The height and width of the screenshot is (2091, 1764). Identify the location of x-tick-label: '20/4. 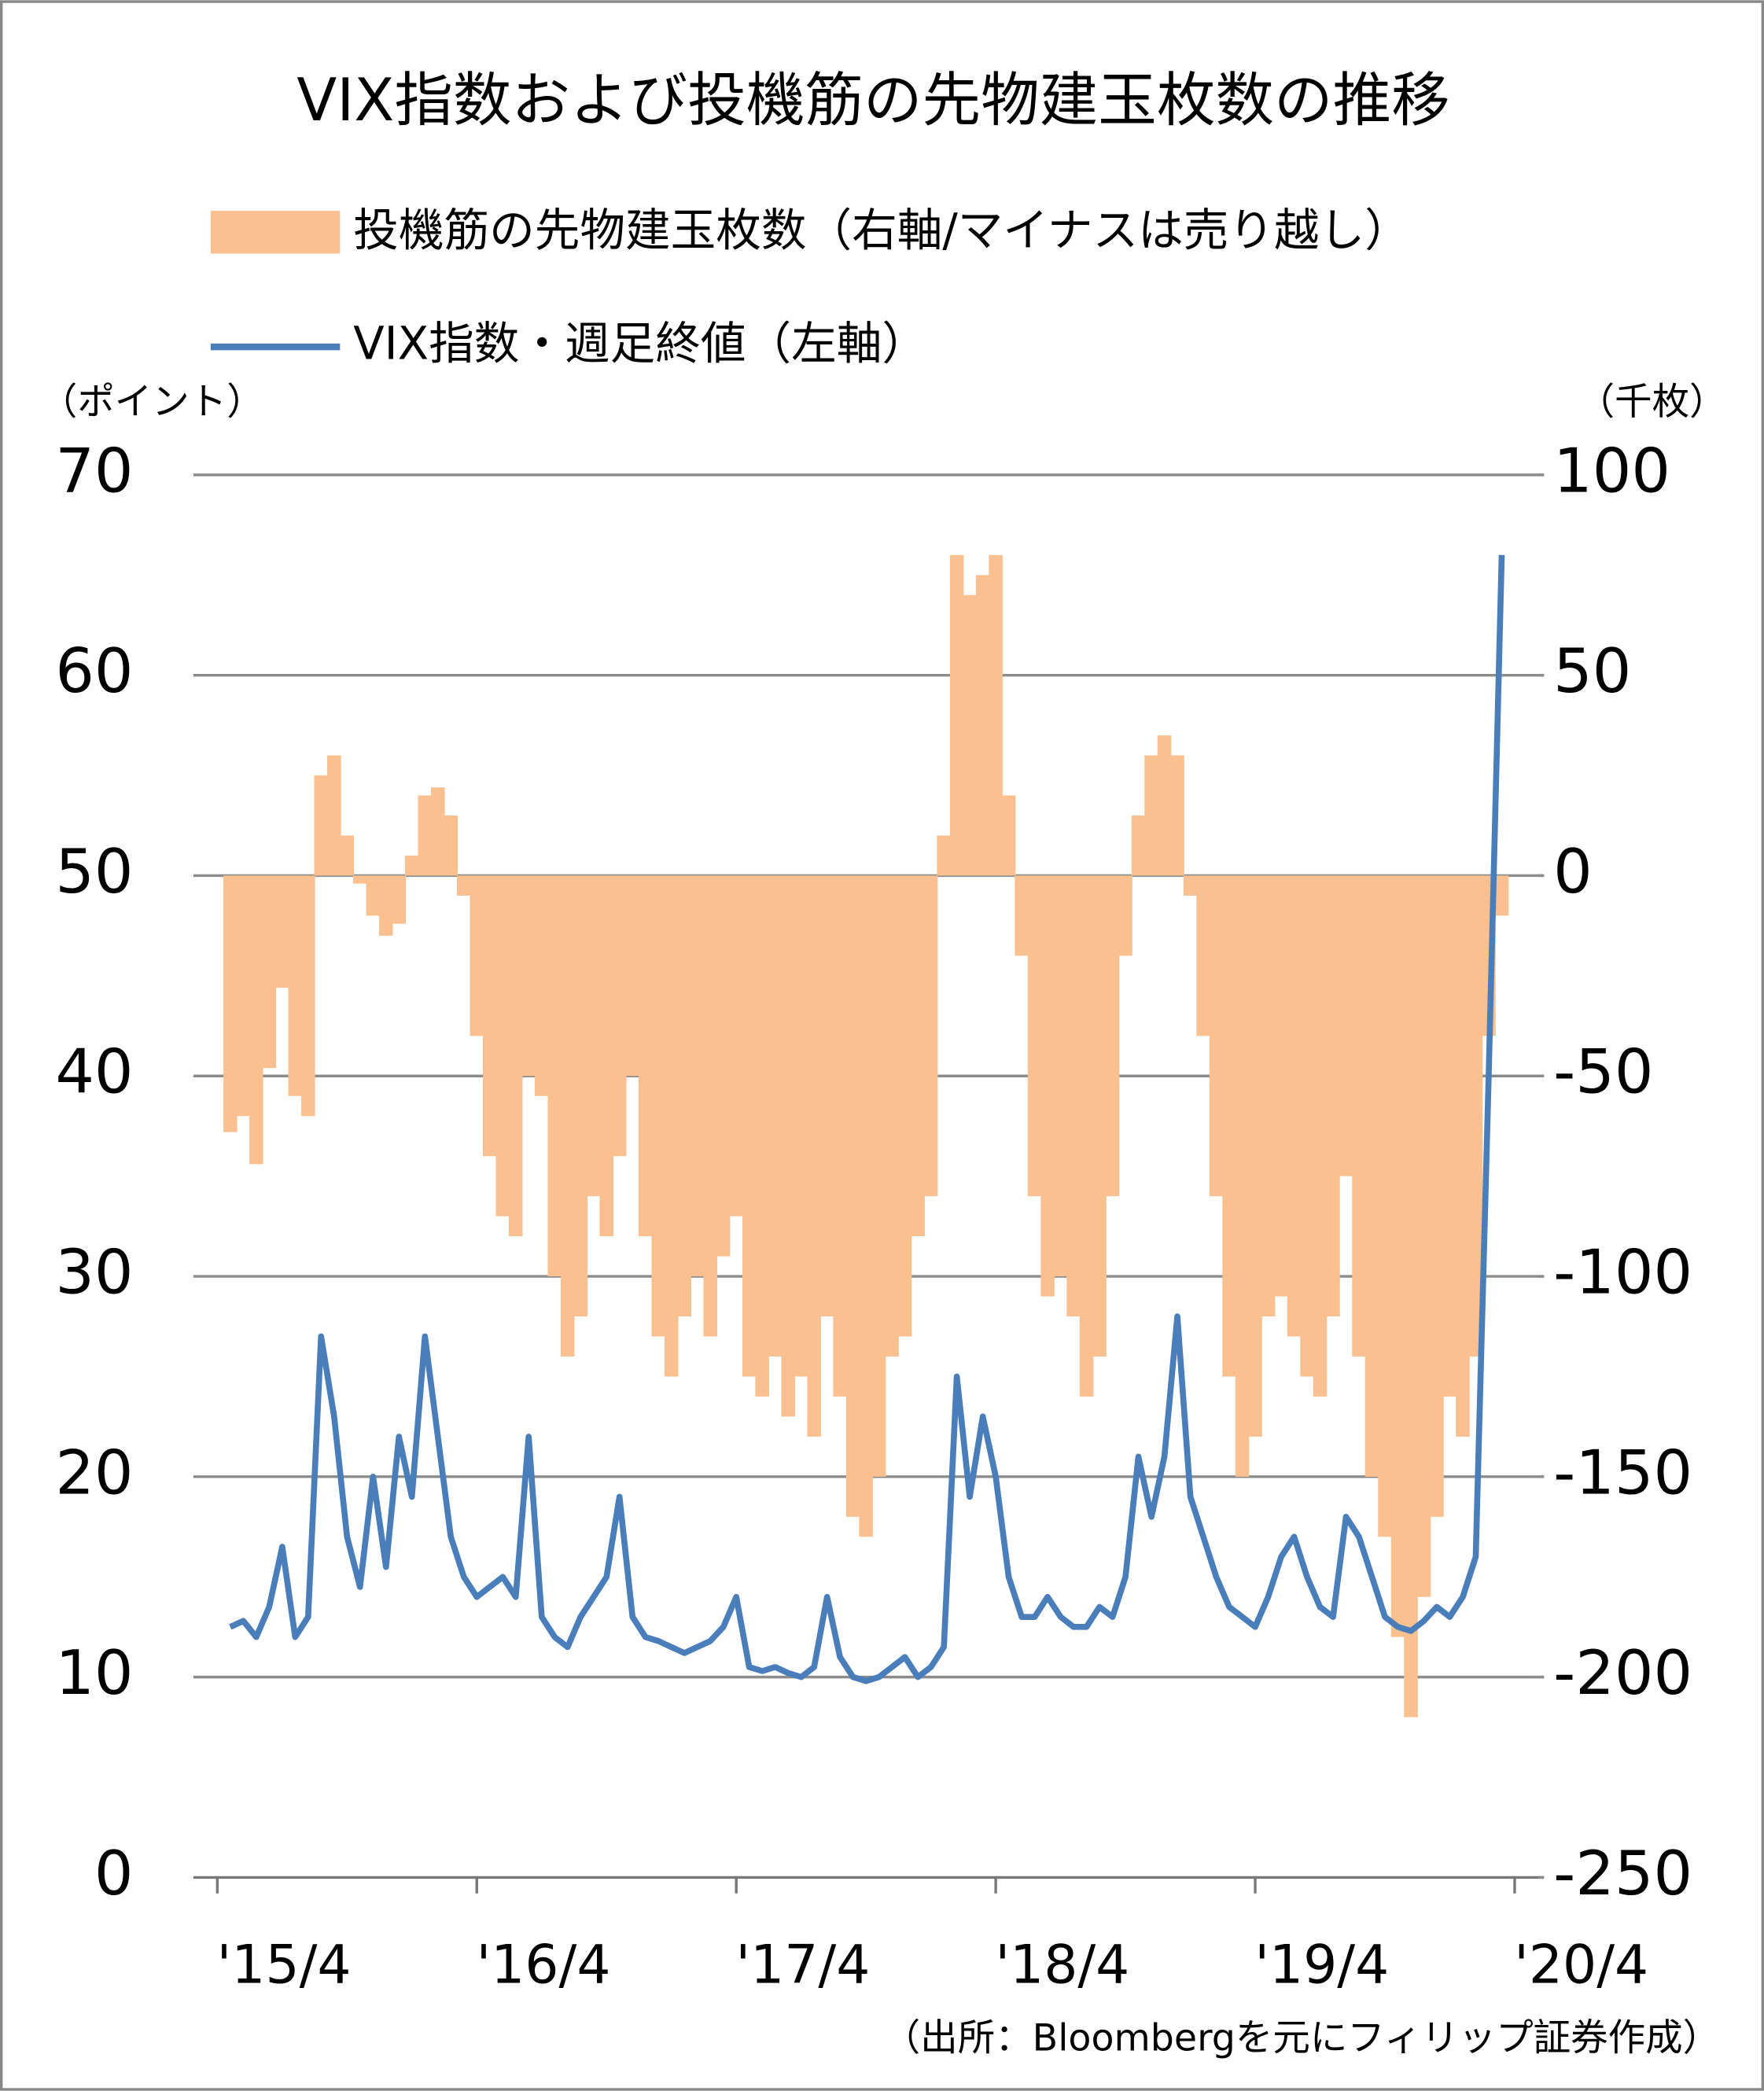
(1581, 1964).